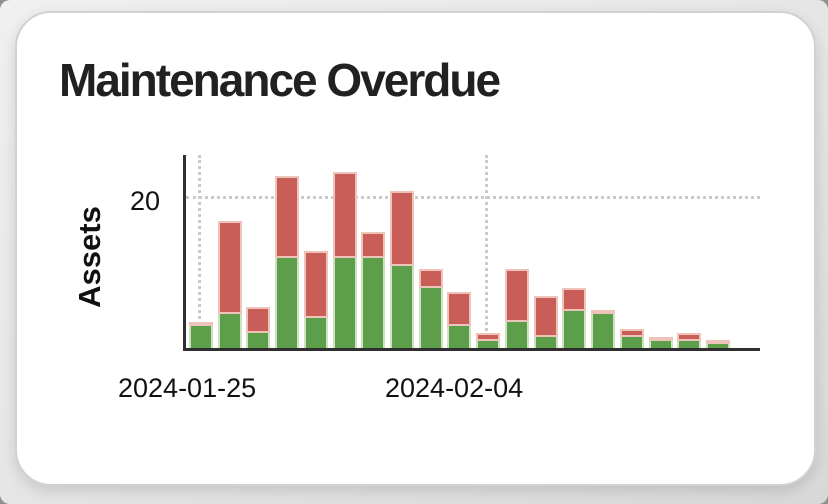 Image resolution: width=828 pixels, height=504 pixels. Describe the element at coordinates (454, 388) in the screenshot. I see `x-axis-tick-2024-02-04: 2024-02-04` at that location.